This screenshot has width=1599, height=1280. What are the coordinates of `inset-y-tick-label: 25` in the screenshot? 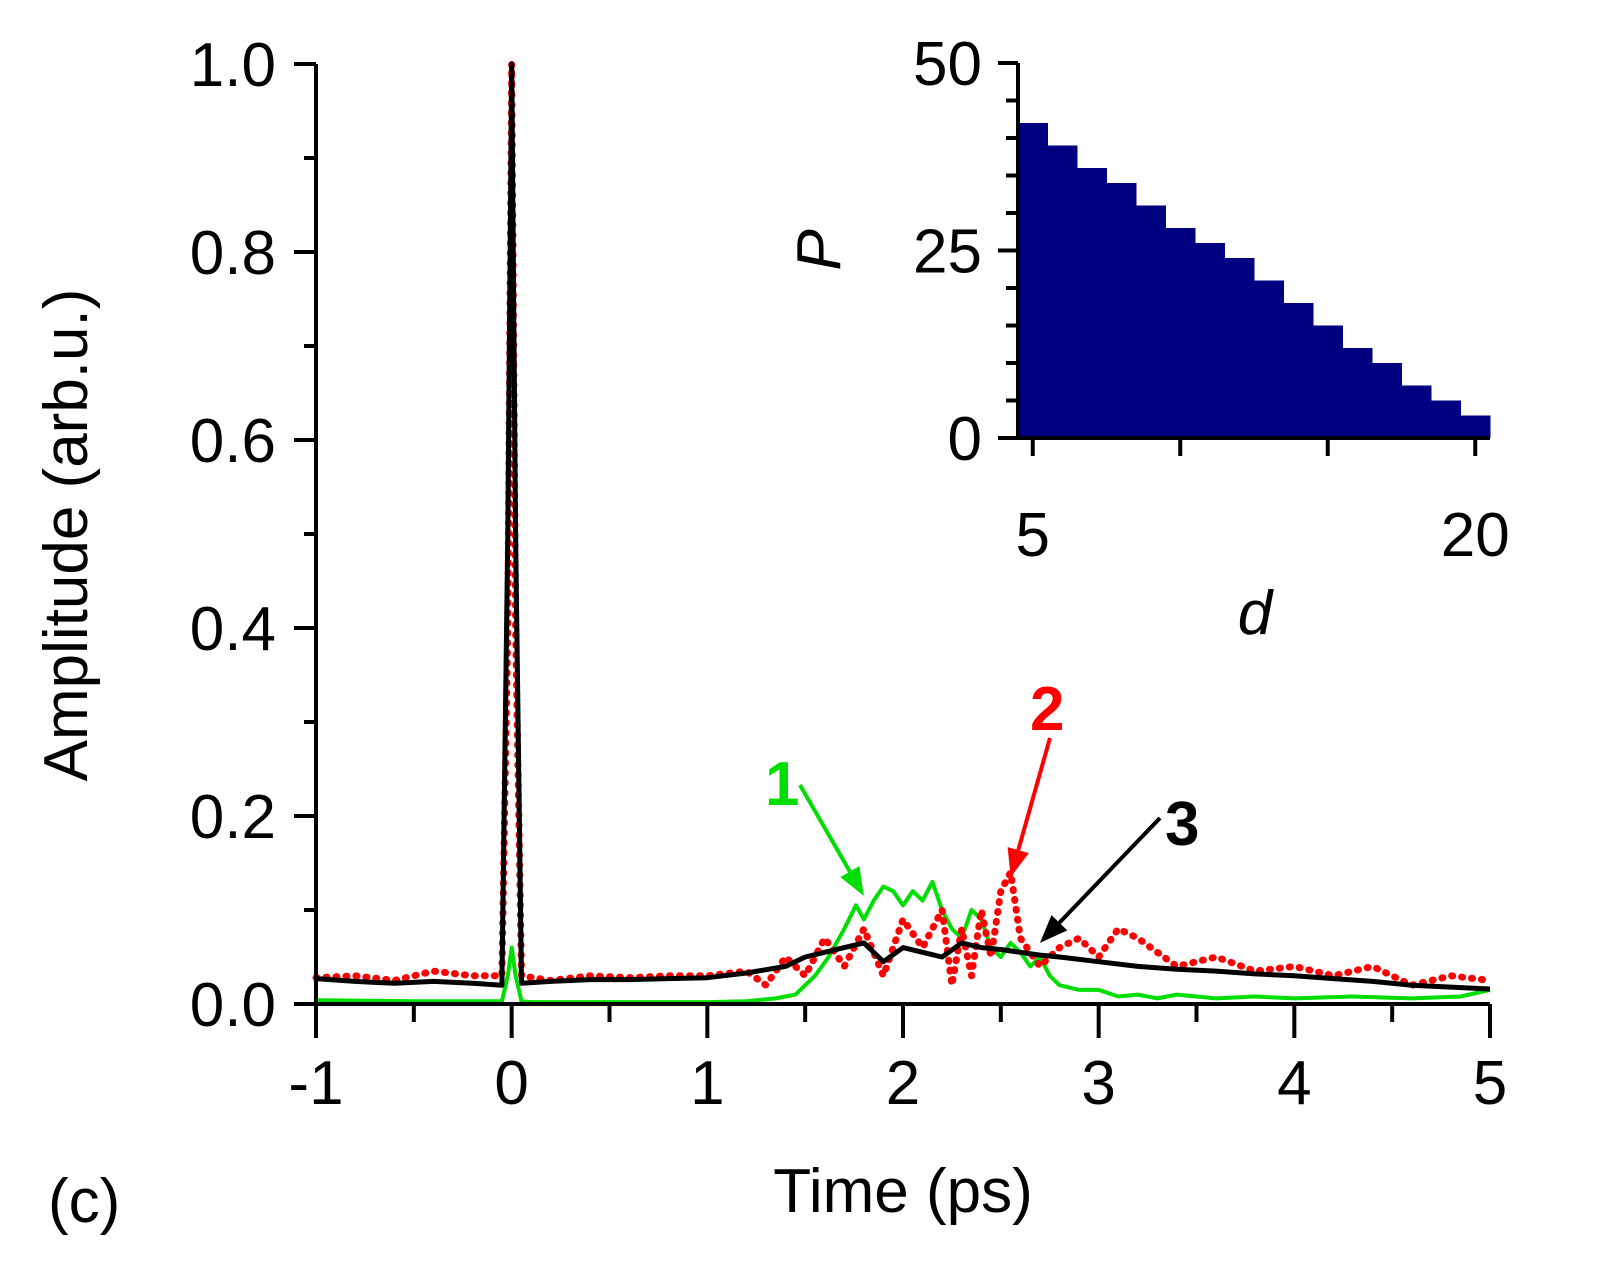 It's located at (947, 252).